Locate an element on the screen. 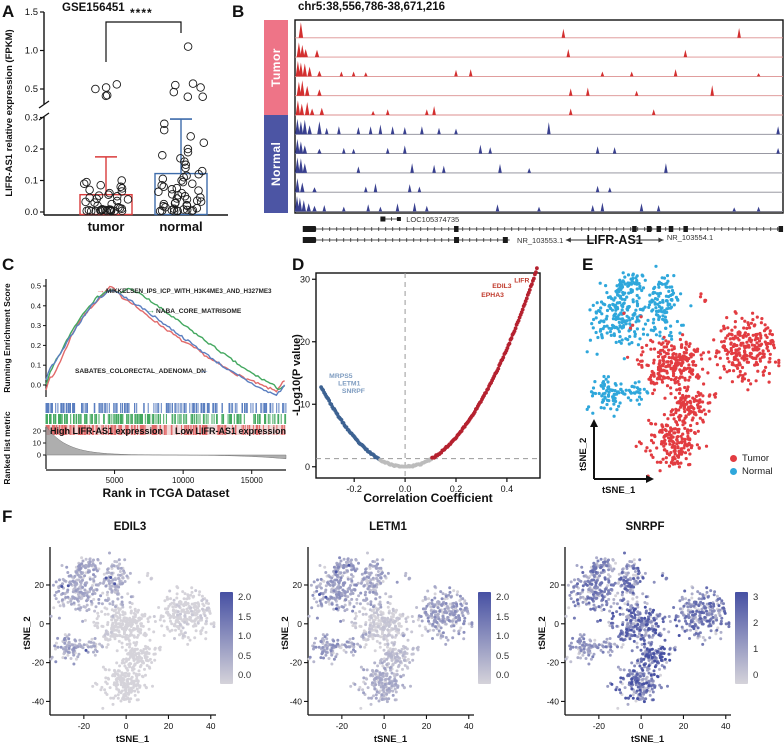  panel-f-snrpf: SNRPF 20 0 -20 -40 -20 0 20 40 tSNE_2 tSNE_1 3 2 1 0 is located at coordinates (659, 625).